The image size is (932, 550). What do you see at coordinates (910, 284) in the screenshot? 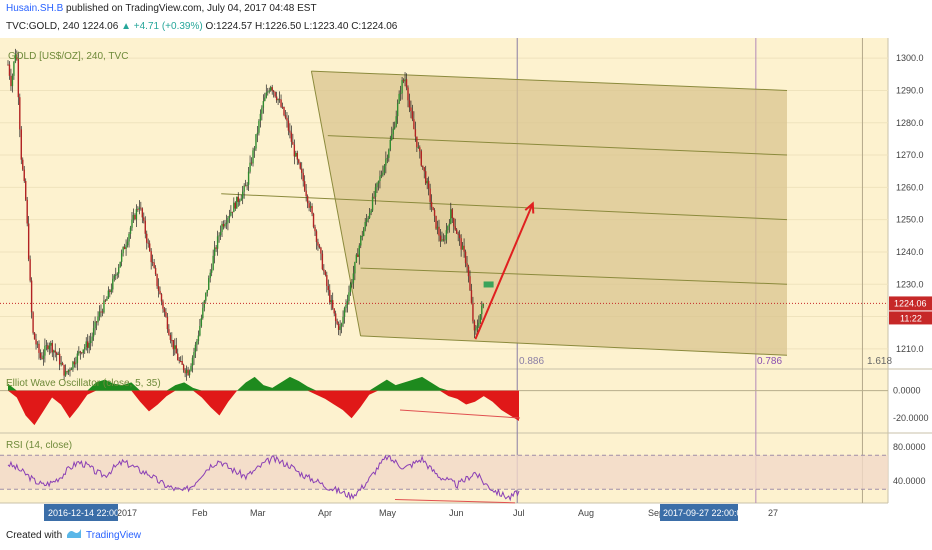
I see `price-tick-label: 1230.0` at bounding box center [910, 284].